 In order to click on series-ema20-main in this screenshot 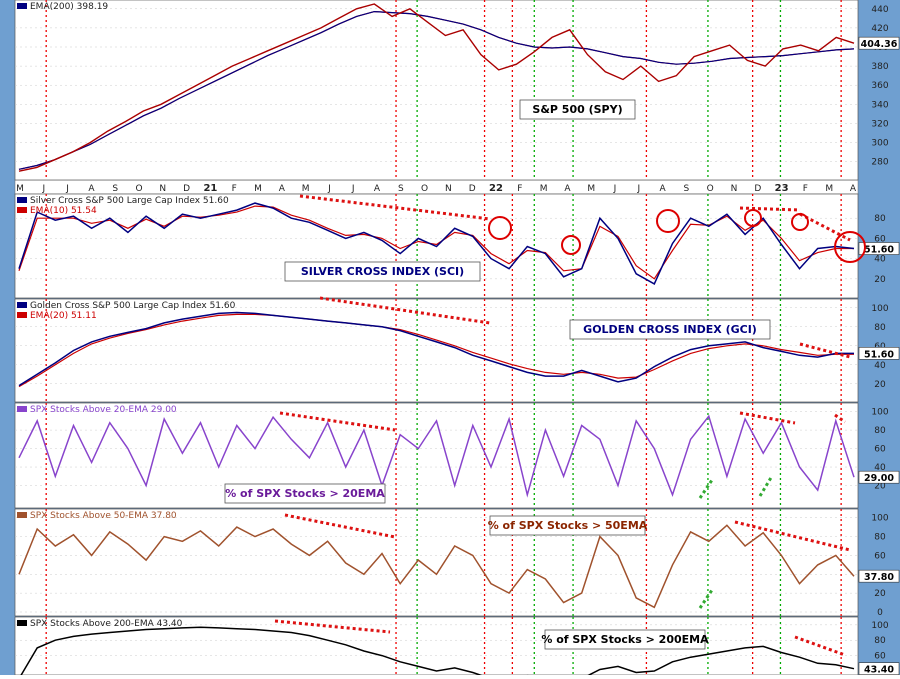, I will do `click(436, 456)`.